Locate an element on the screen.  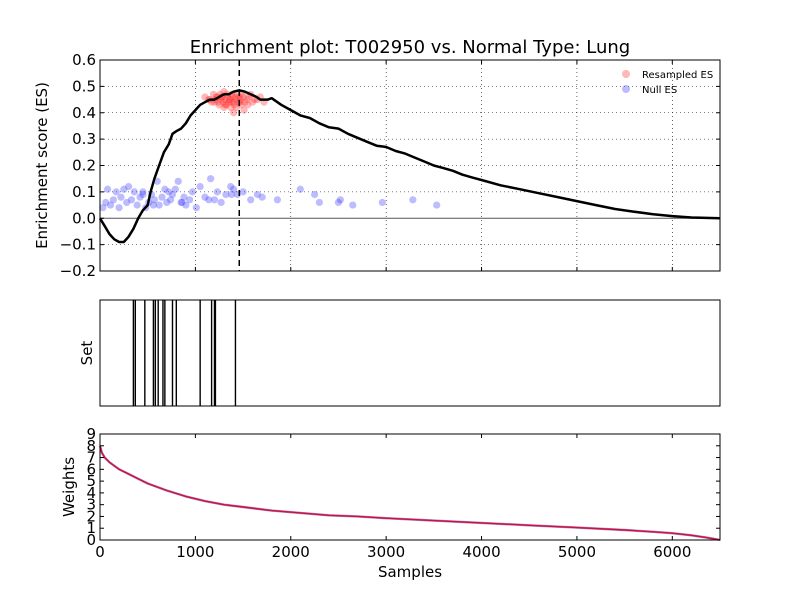
legend: Resampled ES Null ES is located at coordinates (667, 83).